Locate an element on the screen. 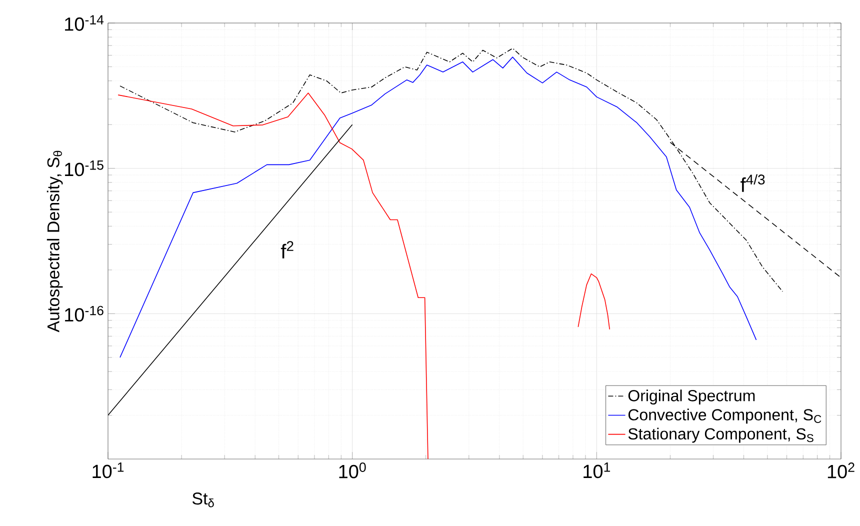  x-tick-label: 10$^{2}$ is located at coordinates (841, 470).